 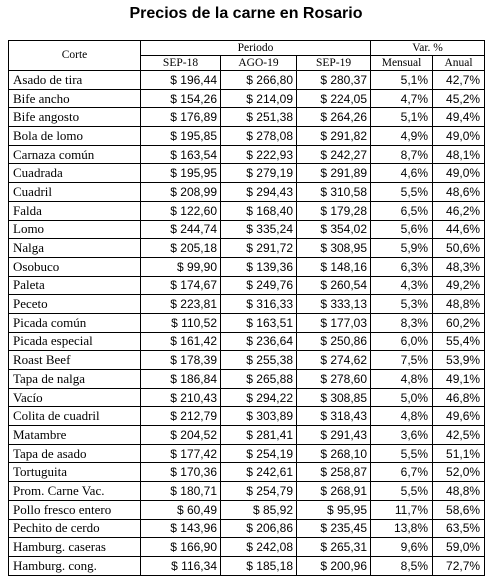 I want to click on cell-sep19: $ 177,03, so click(x=333, y=322).